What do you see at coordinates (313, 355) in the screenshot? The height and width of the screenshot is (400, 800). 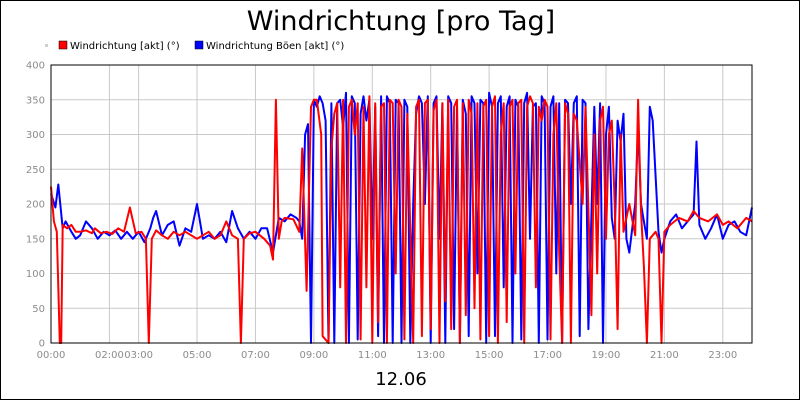 I see `x-tick-label: 09:00` at bounding box center [313, 355].